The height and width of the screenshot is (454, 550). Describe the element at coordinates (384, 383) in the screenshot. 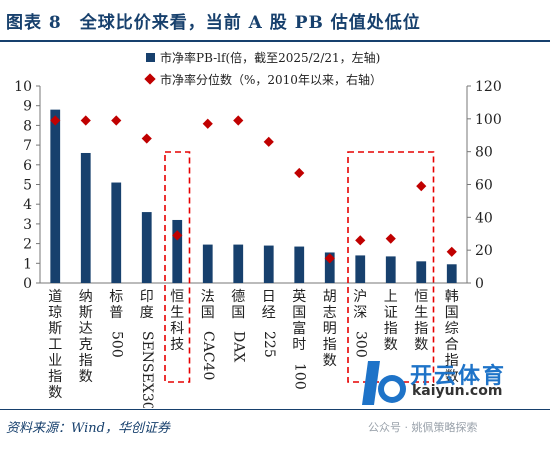

I see `watermark-logo-icon` at that location.